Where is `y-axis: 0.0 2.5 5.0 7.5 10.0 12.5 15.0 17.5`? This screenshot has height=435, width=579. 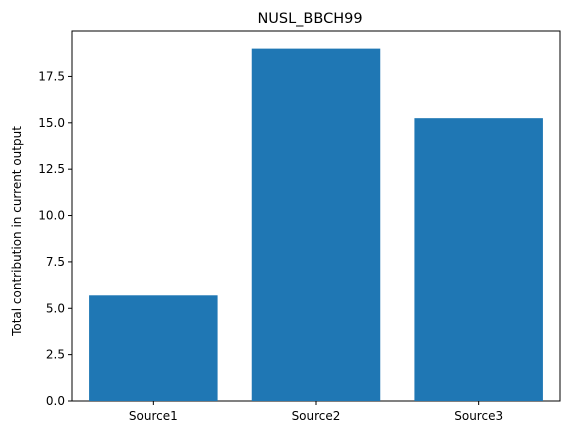
y-axis: 0.0 2.5 5.0 7.5 10.0 12.5 15.0 17.5 is located at coordinates (55, 238).